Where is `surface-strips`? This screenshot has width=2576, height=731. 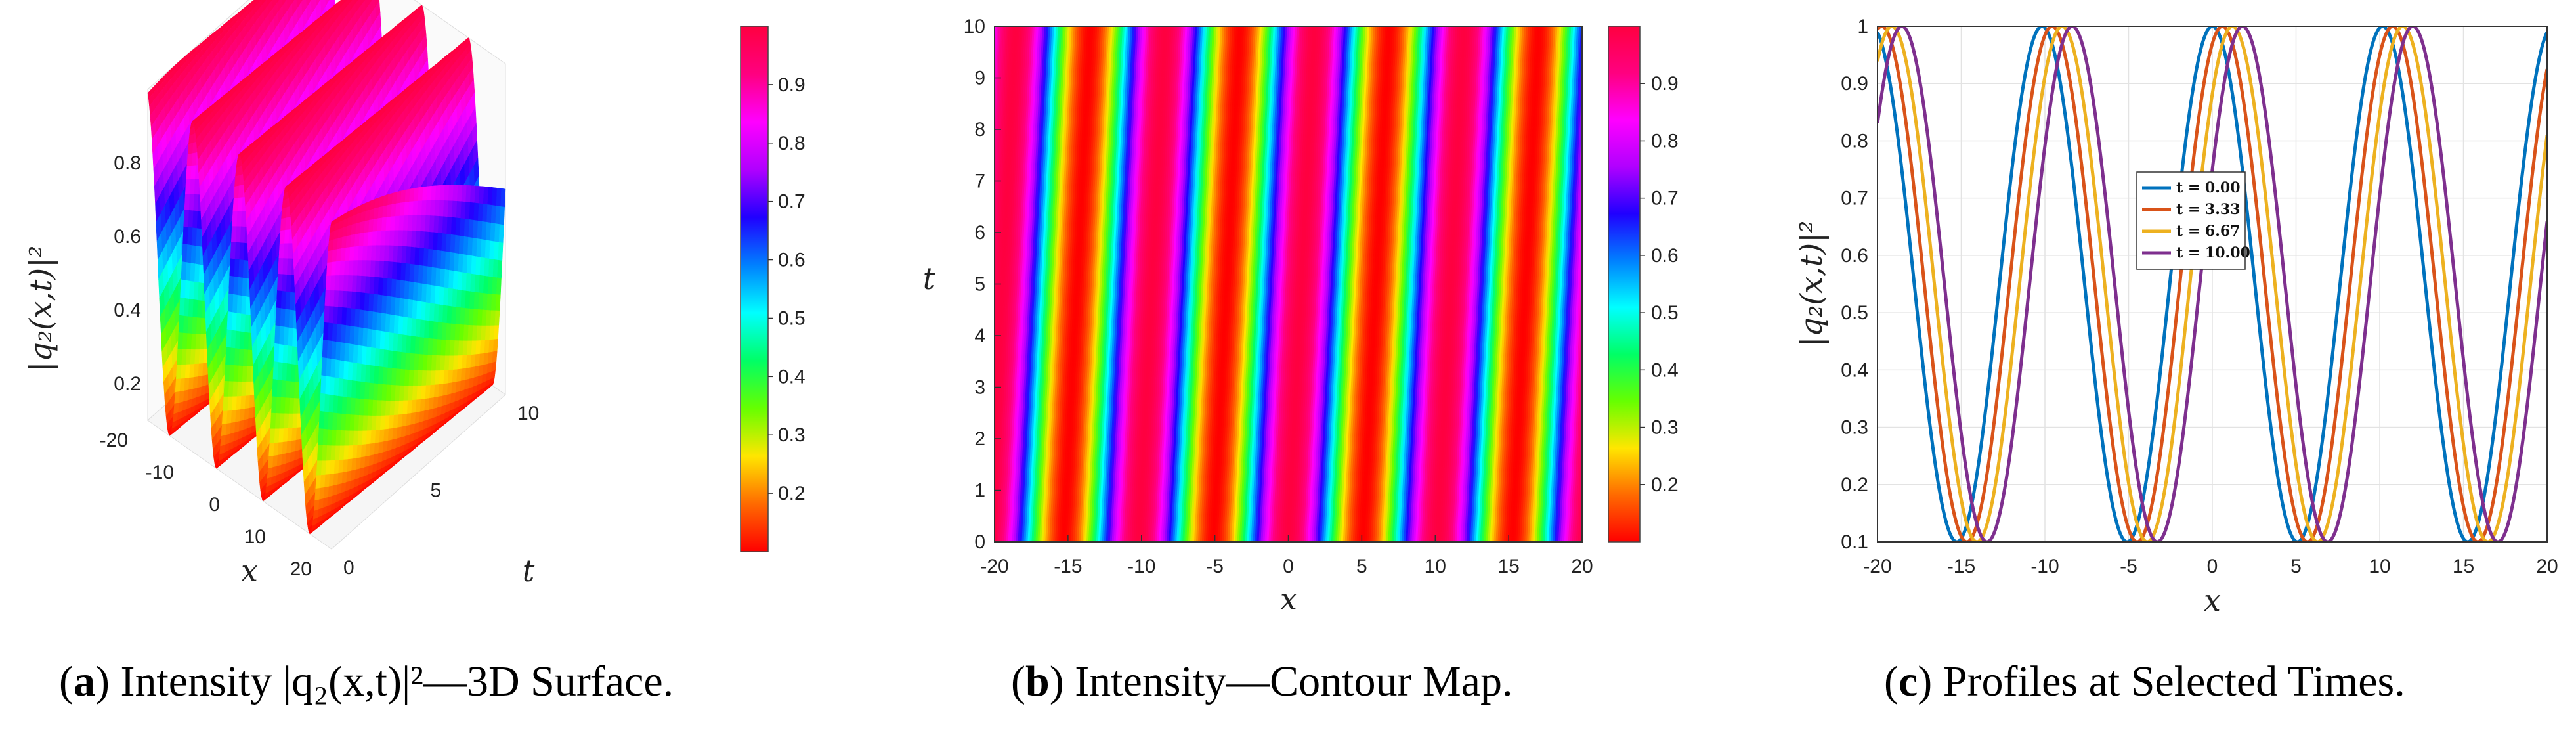
surface-strips is located at coordinates (326, 275).